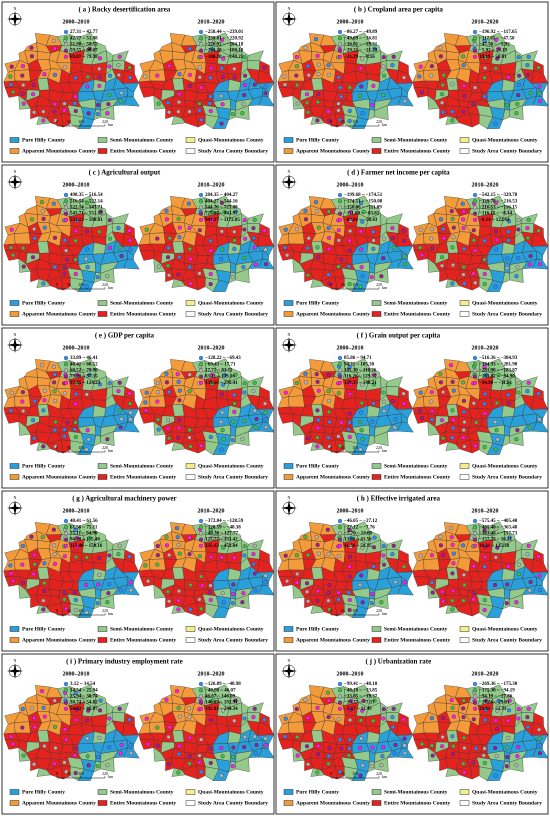 The image size is (550, 816). What do you see at coordinates (124, 662) in the screenshot?
I see `panel-title: ( i ) Primary industry employment rate` at bounding box center [124, 662].